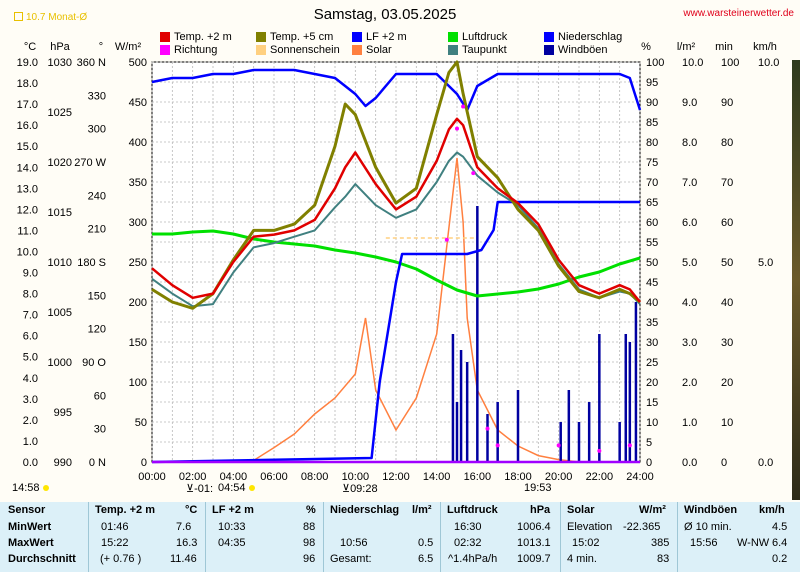  Describe the element at coordinates (236, 488) in the screenshot. I see `sunrise-marker: 04:54` at that location.